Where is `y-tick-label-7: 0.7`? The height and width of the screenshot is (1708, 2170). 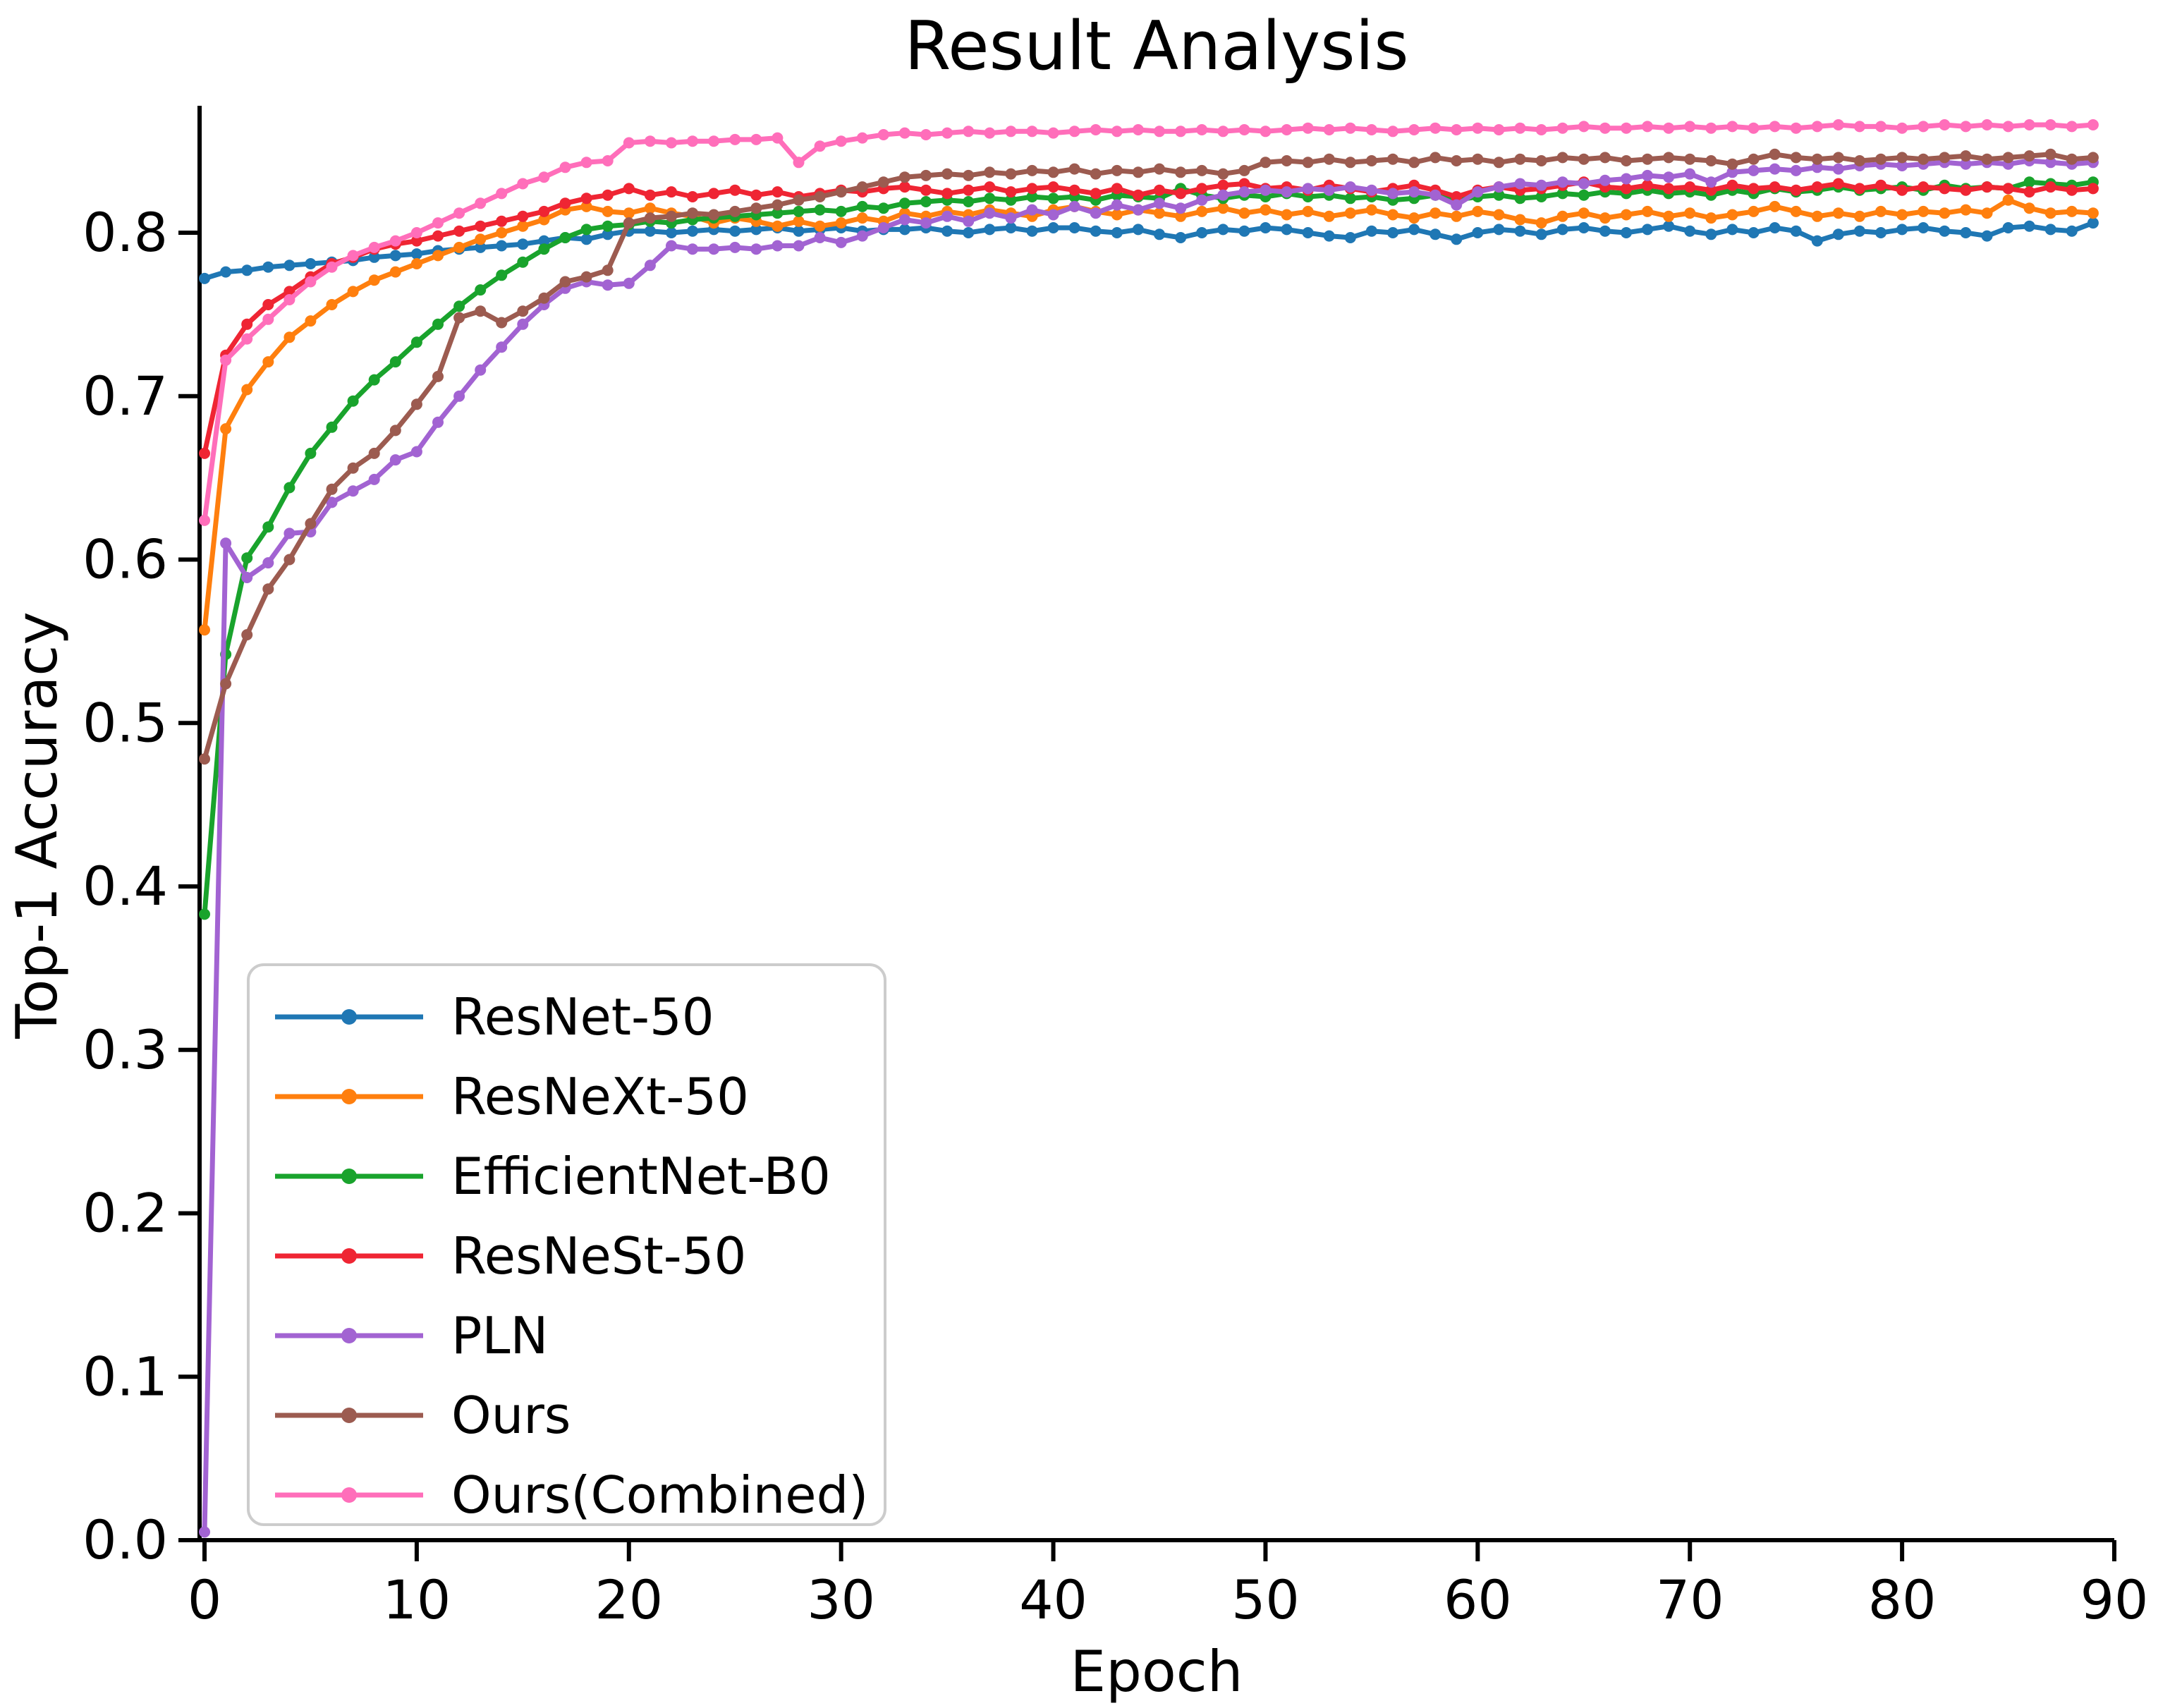 y-tick-label-7: 0.7 is located at coordinates (125, 396).